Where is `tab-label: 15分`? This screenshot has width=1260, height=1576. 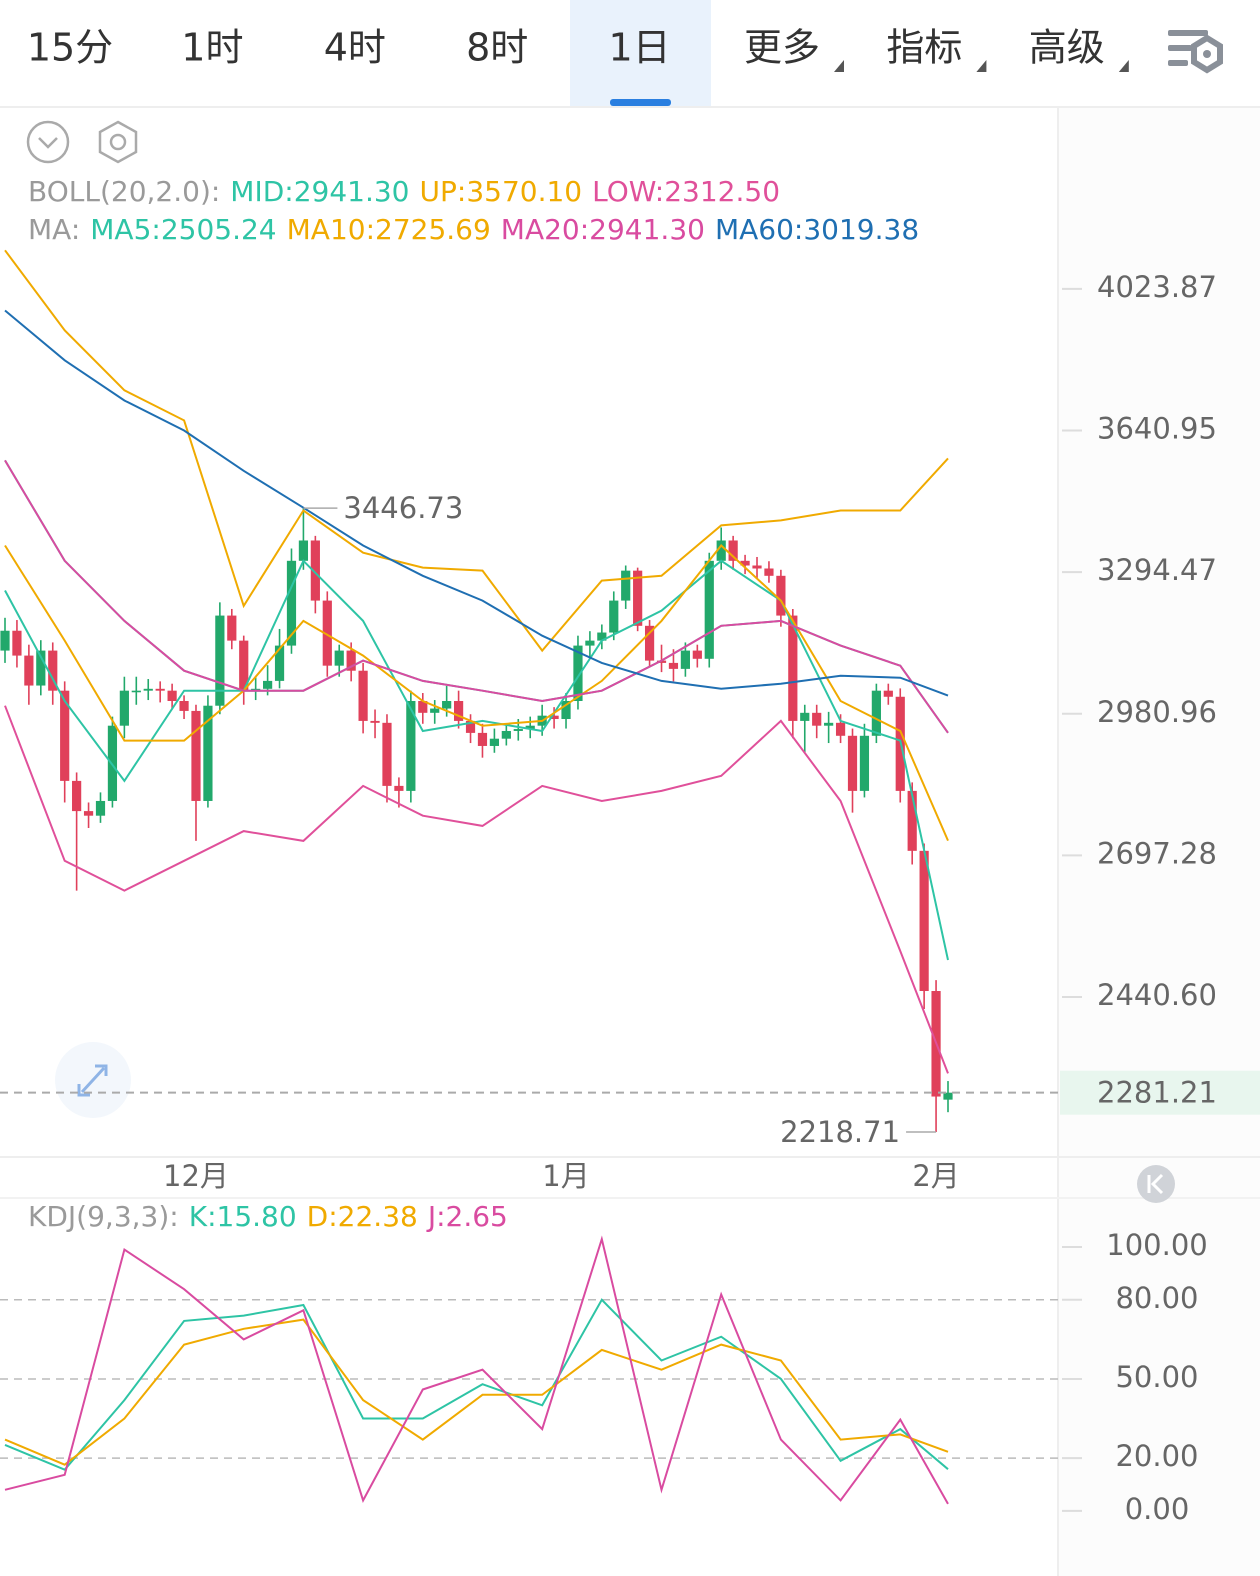
tab-label: 15分 is located at coordinates (70, 48).